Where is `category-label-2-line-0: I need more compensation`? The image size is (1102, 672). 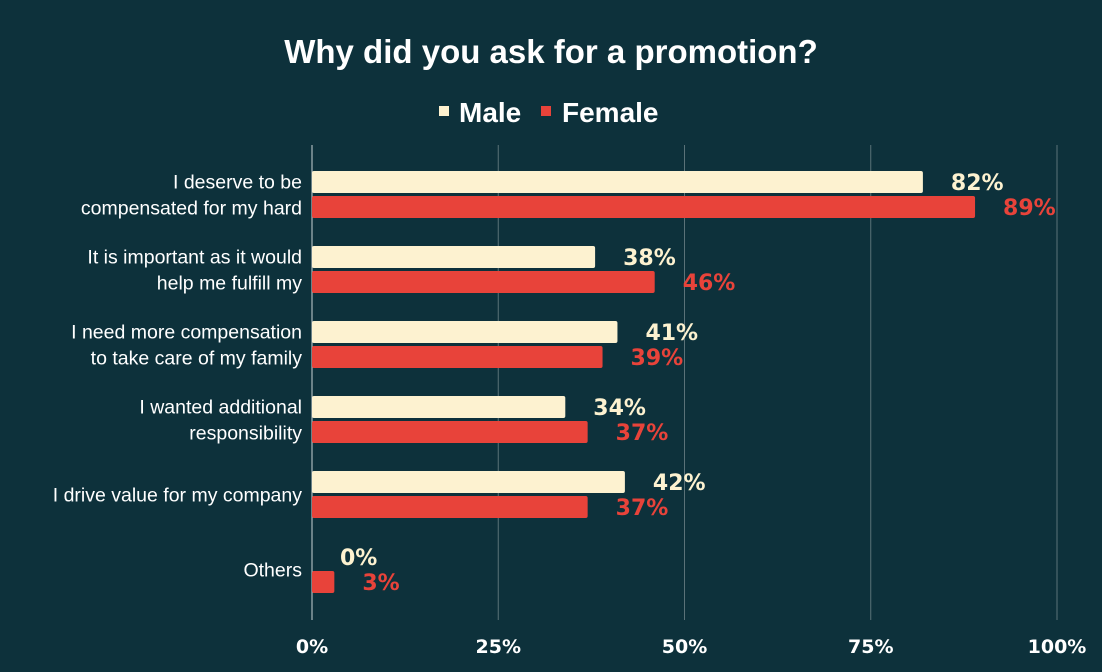
category-label-2-line-0: I need more compensation is located at coordinates (186, 333).